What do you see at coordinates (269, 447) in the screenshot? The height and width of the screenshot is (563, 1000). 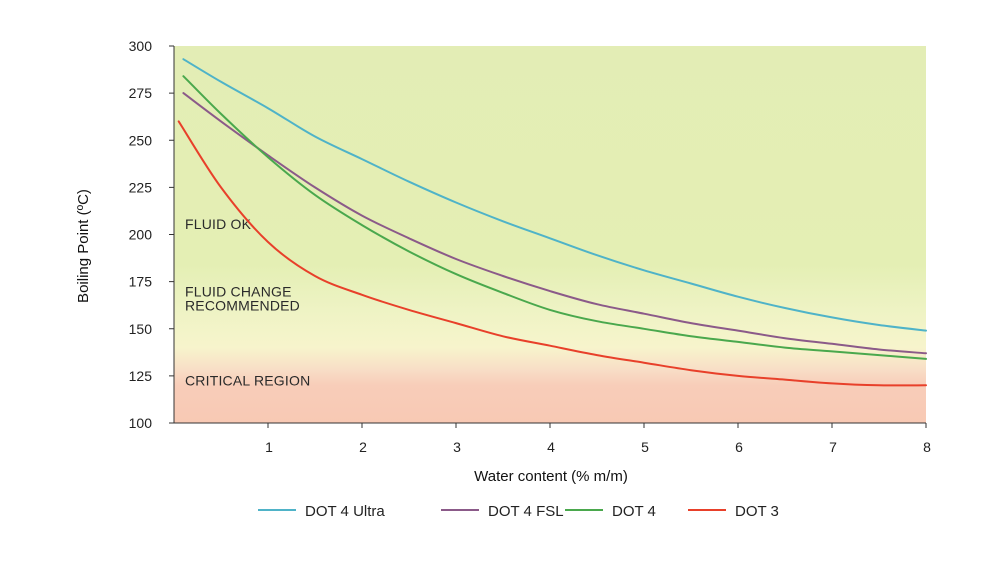 I see `x-tick-label: 1` at bounding box center [269, 447].